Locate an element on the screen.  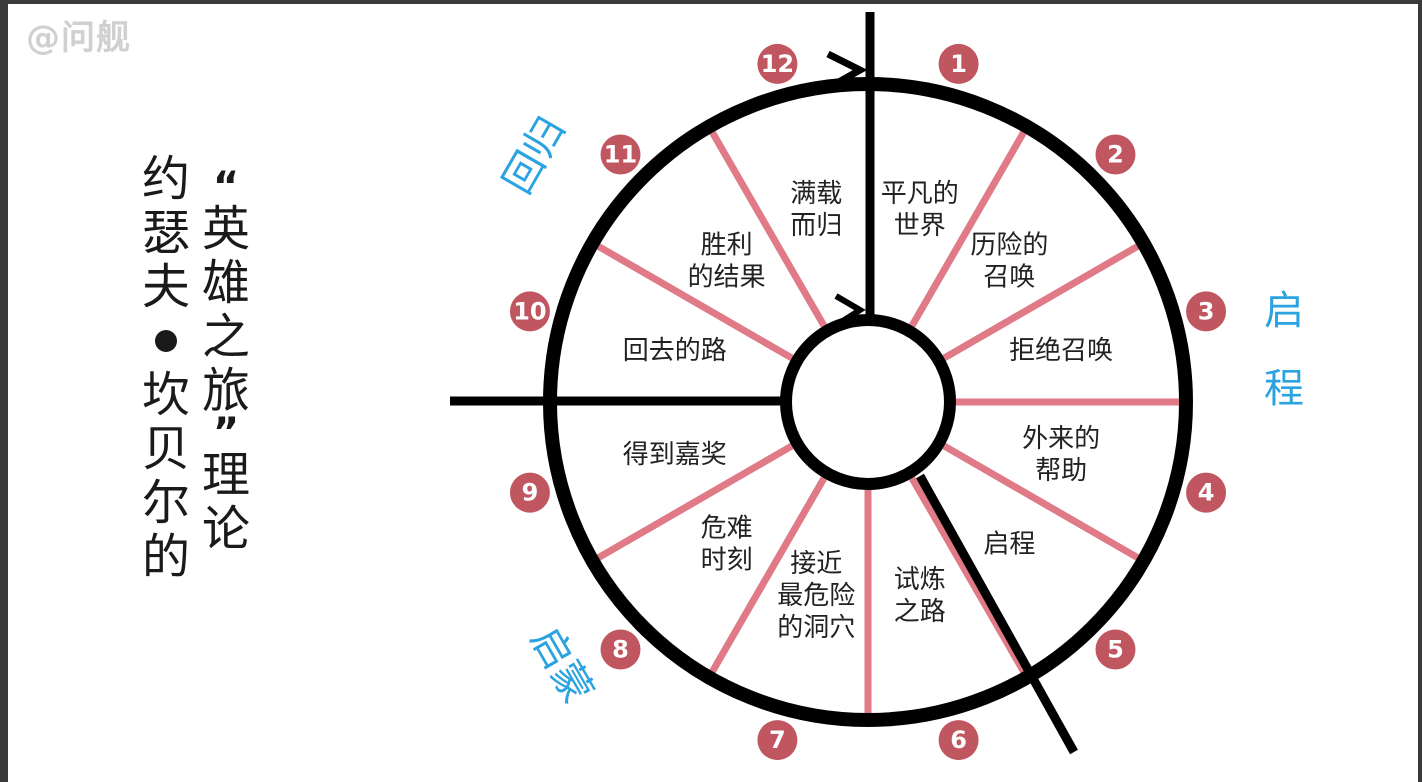
title-char: 夫 is located at coordinates (165, 287).